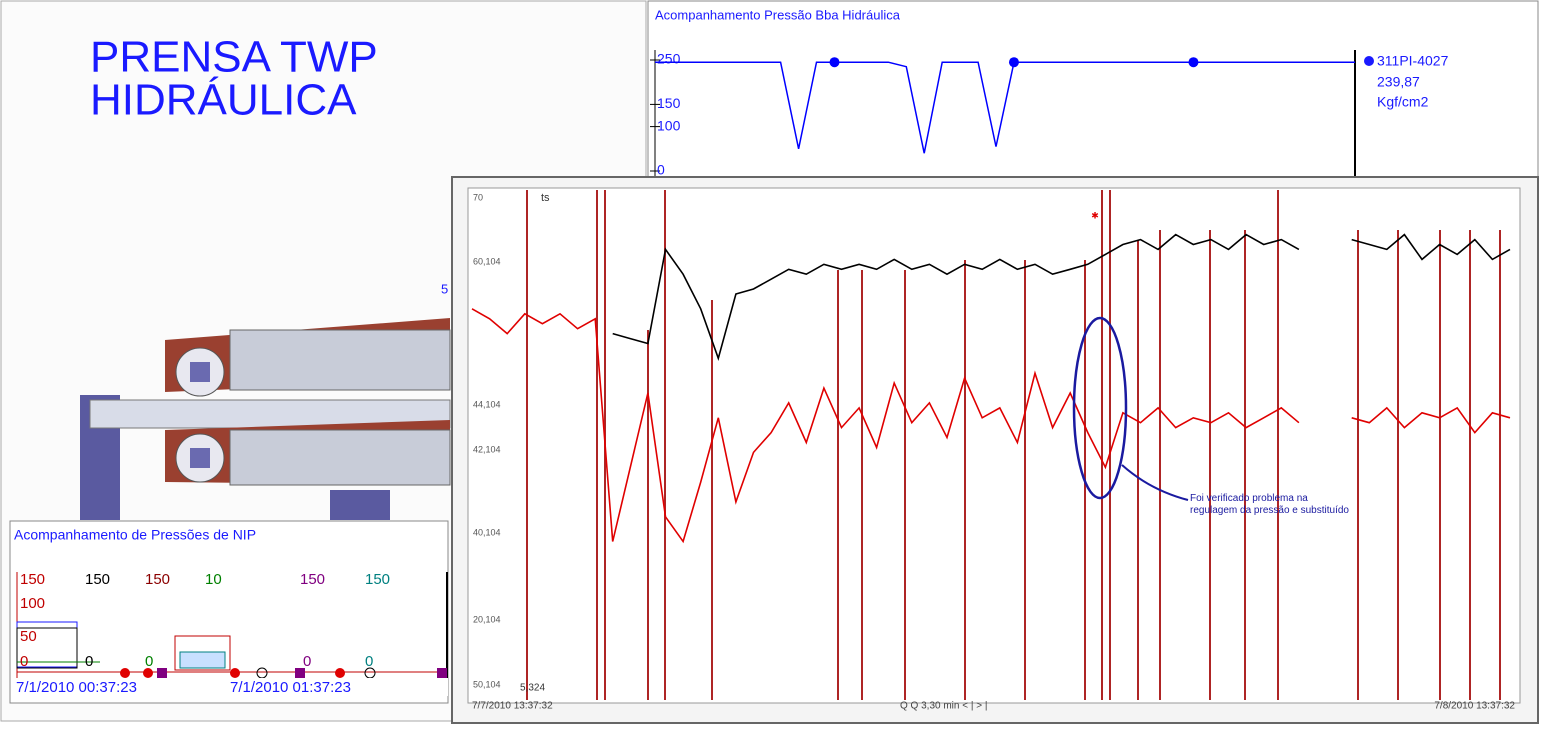 This screenshot has height=730, width=1546. Describe the element at coordinates (1369, 61) in the screenshot. I see `legend-marker` at that location.